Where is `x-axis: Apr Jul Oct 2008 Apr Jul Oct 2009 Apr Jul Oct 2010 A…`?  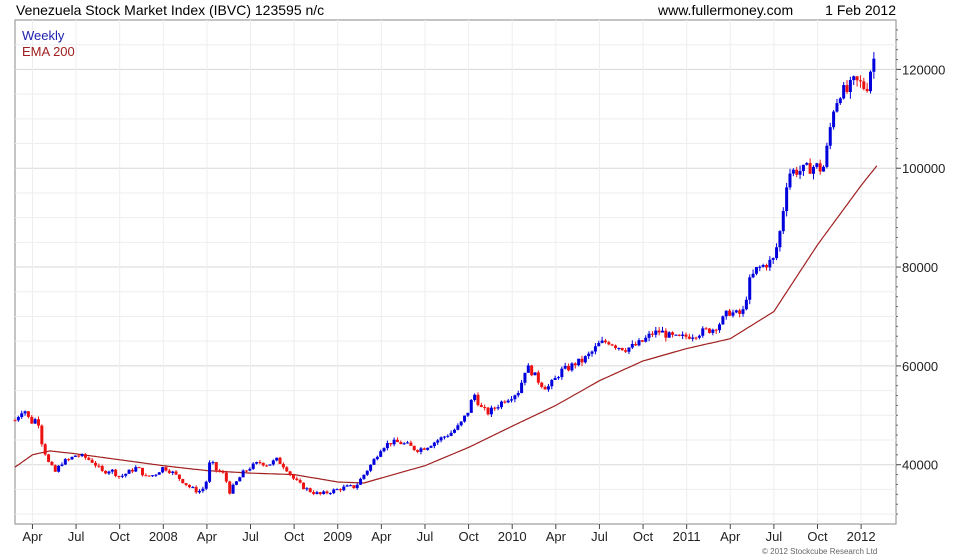
x-axis: Apr Jul Oct 2008 Apr Jul Oct 2009 Apr Jul Oct 2010 A… is located at coordinates (449, 534).